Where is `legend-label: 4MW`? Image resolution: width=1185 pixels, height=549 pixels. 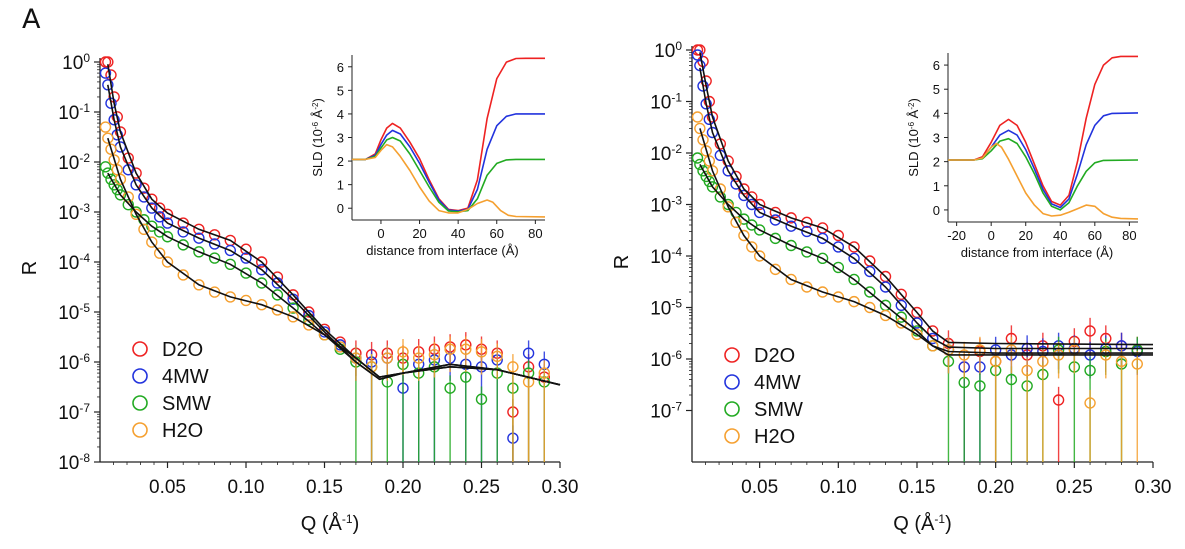
legend-label: 4MW is located at coordinates (185, 377).